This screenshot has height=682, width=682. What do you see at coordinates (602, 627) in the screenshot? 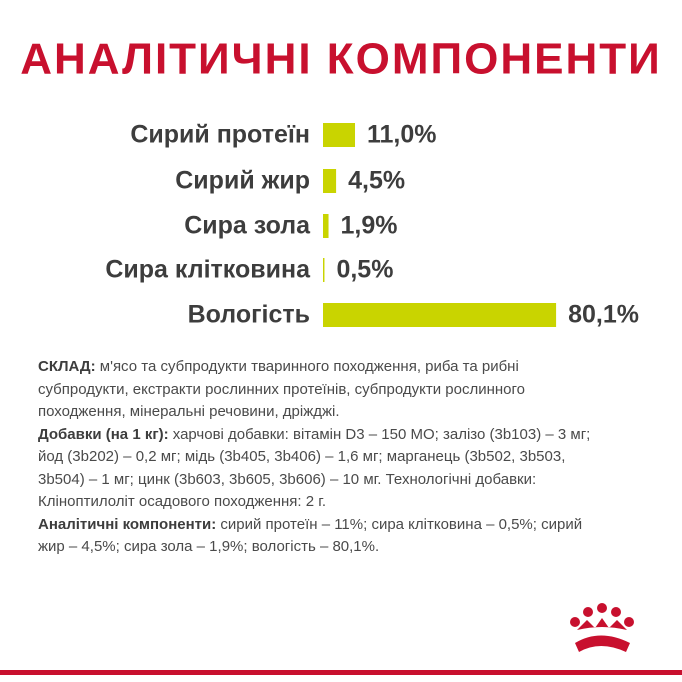
I see `logo` at bounding box center [602, 627].